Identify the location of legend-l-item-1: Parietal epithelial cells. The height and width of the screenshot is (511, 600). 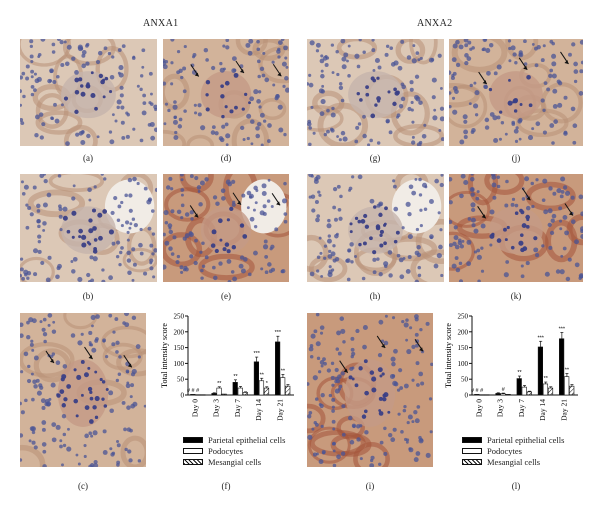
(513, 440).